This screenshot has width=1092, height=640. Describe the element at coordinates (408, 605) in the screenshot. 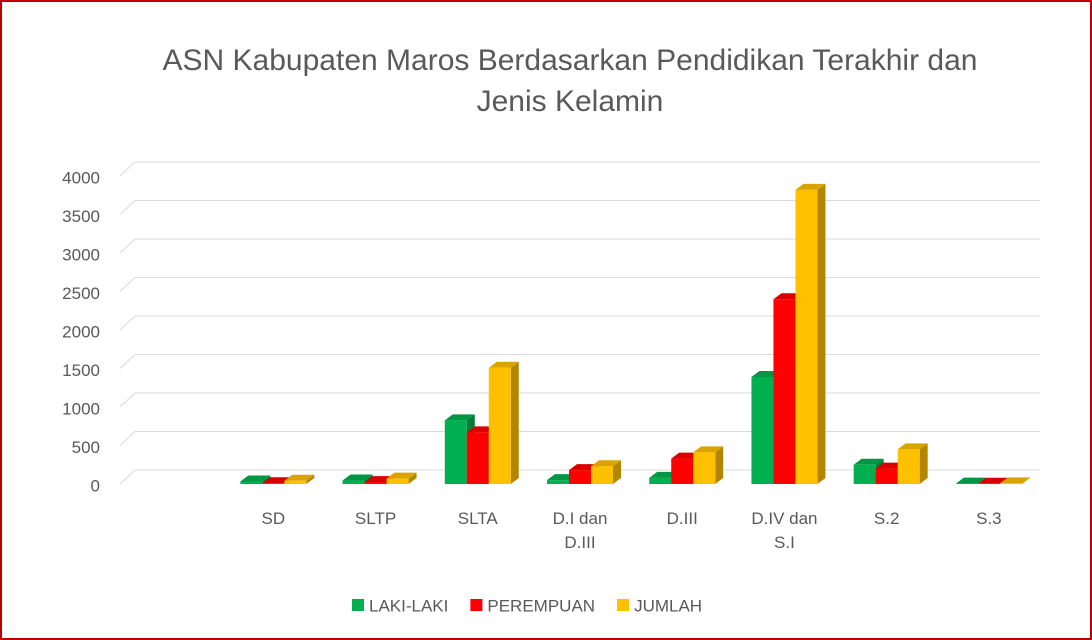

I see `legend-label: LAKI-LAKI` at that location.